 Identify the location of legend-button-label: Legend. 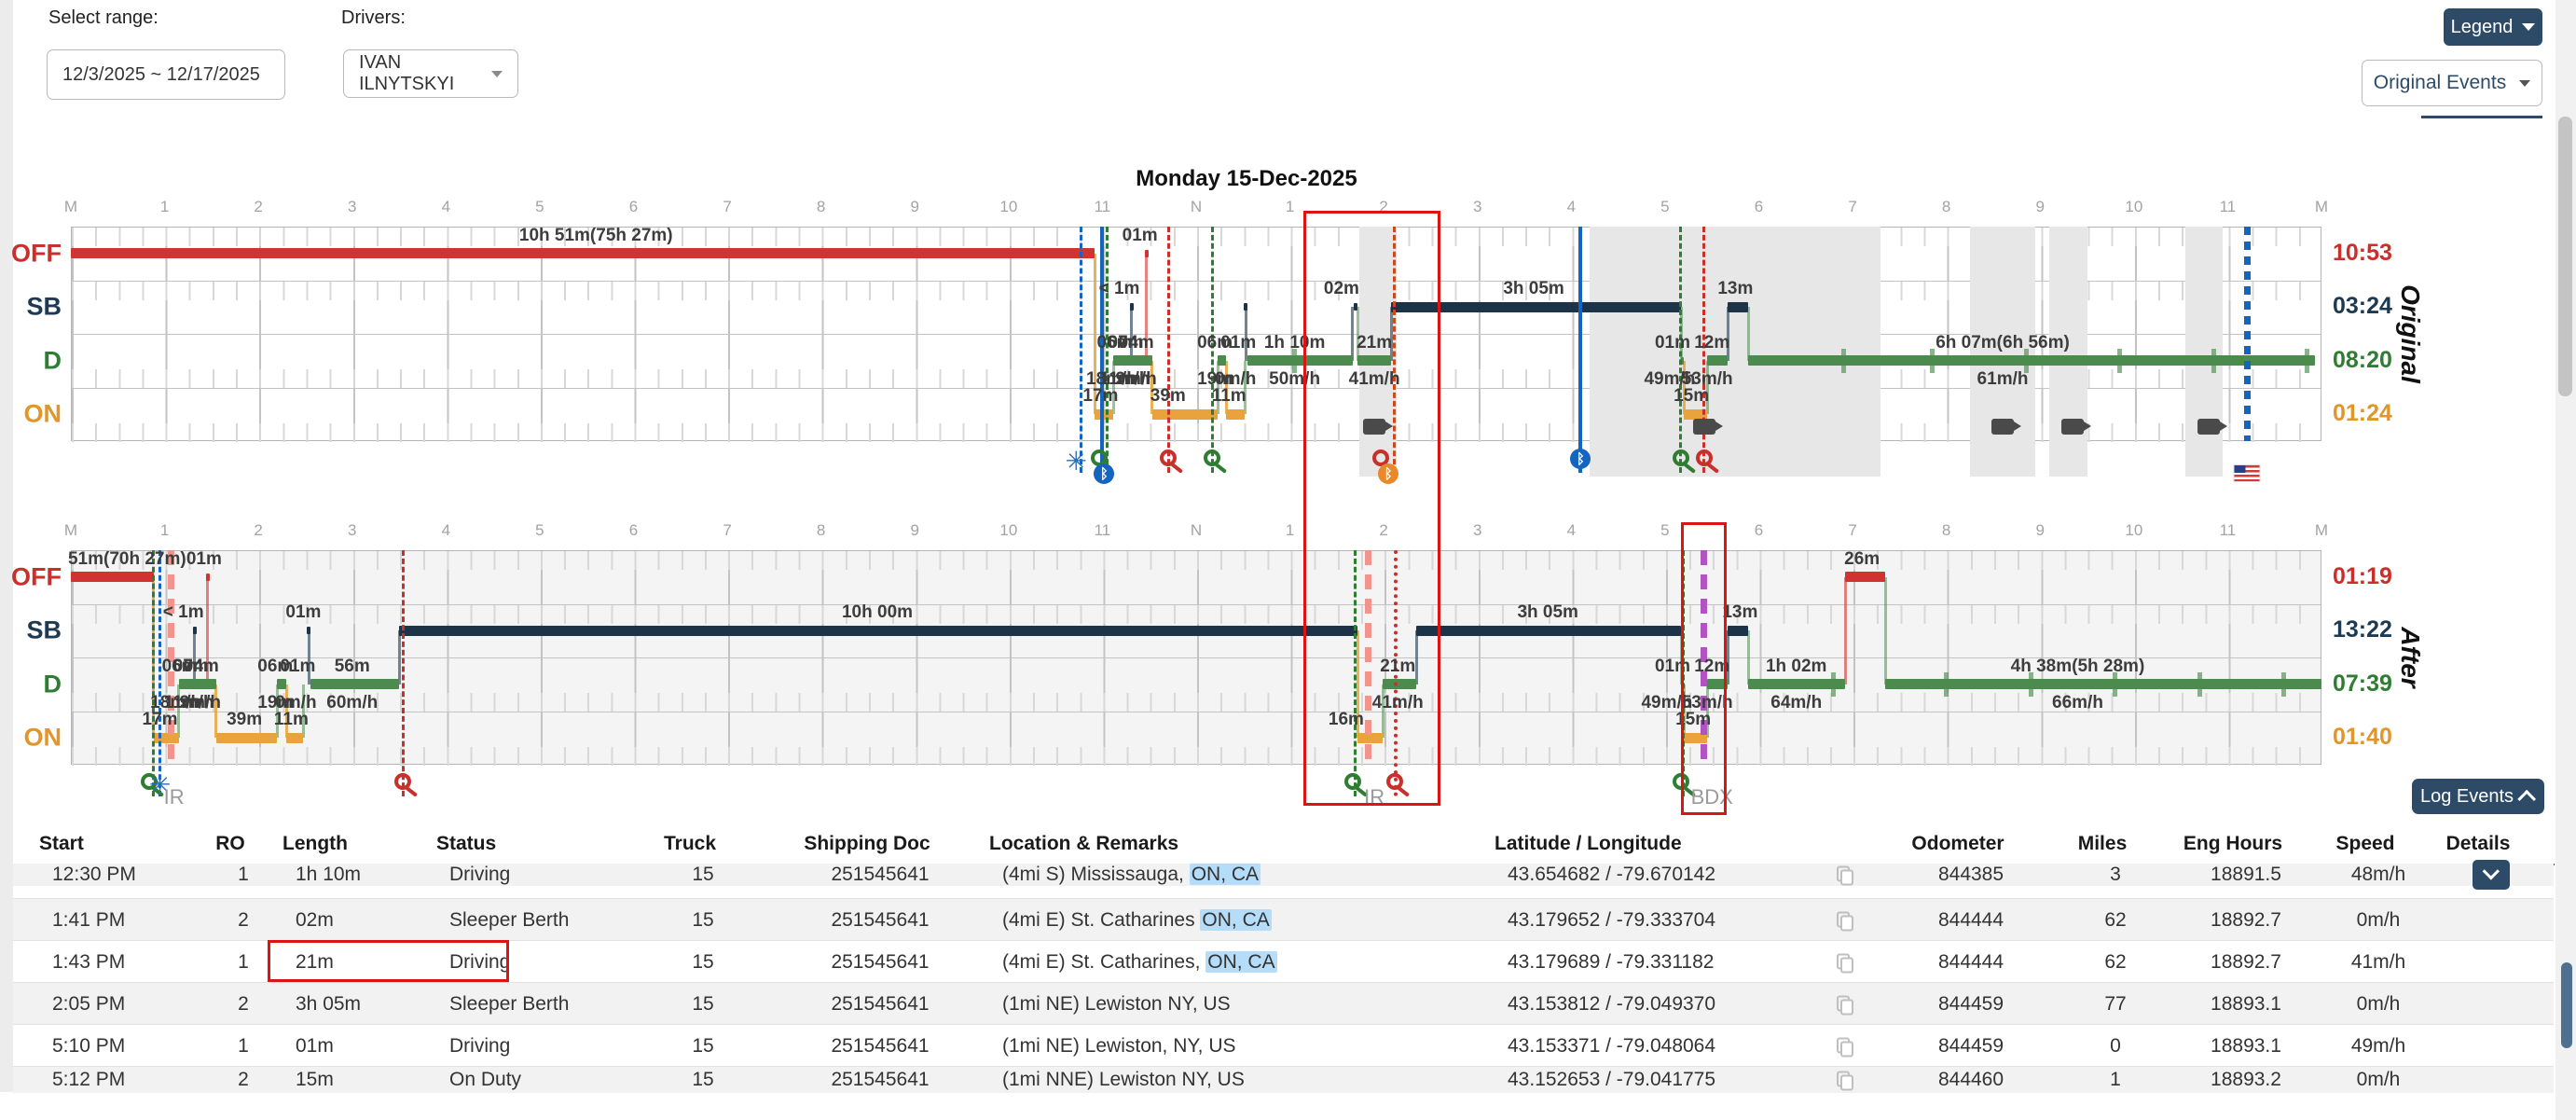
(2482, 27).